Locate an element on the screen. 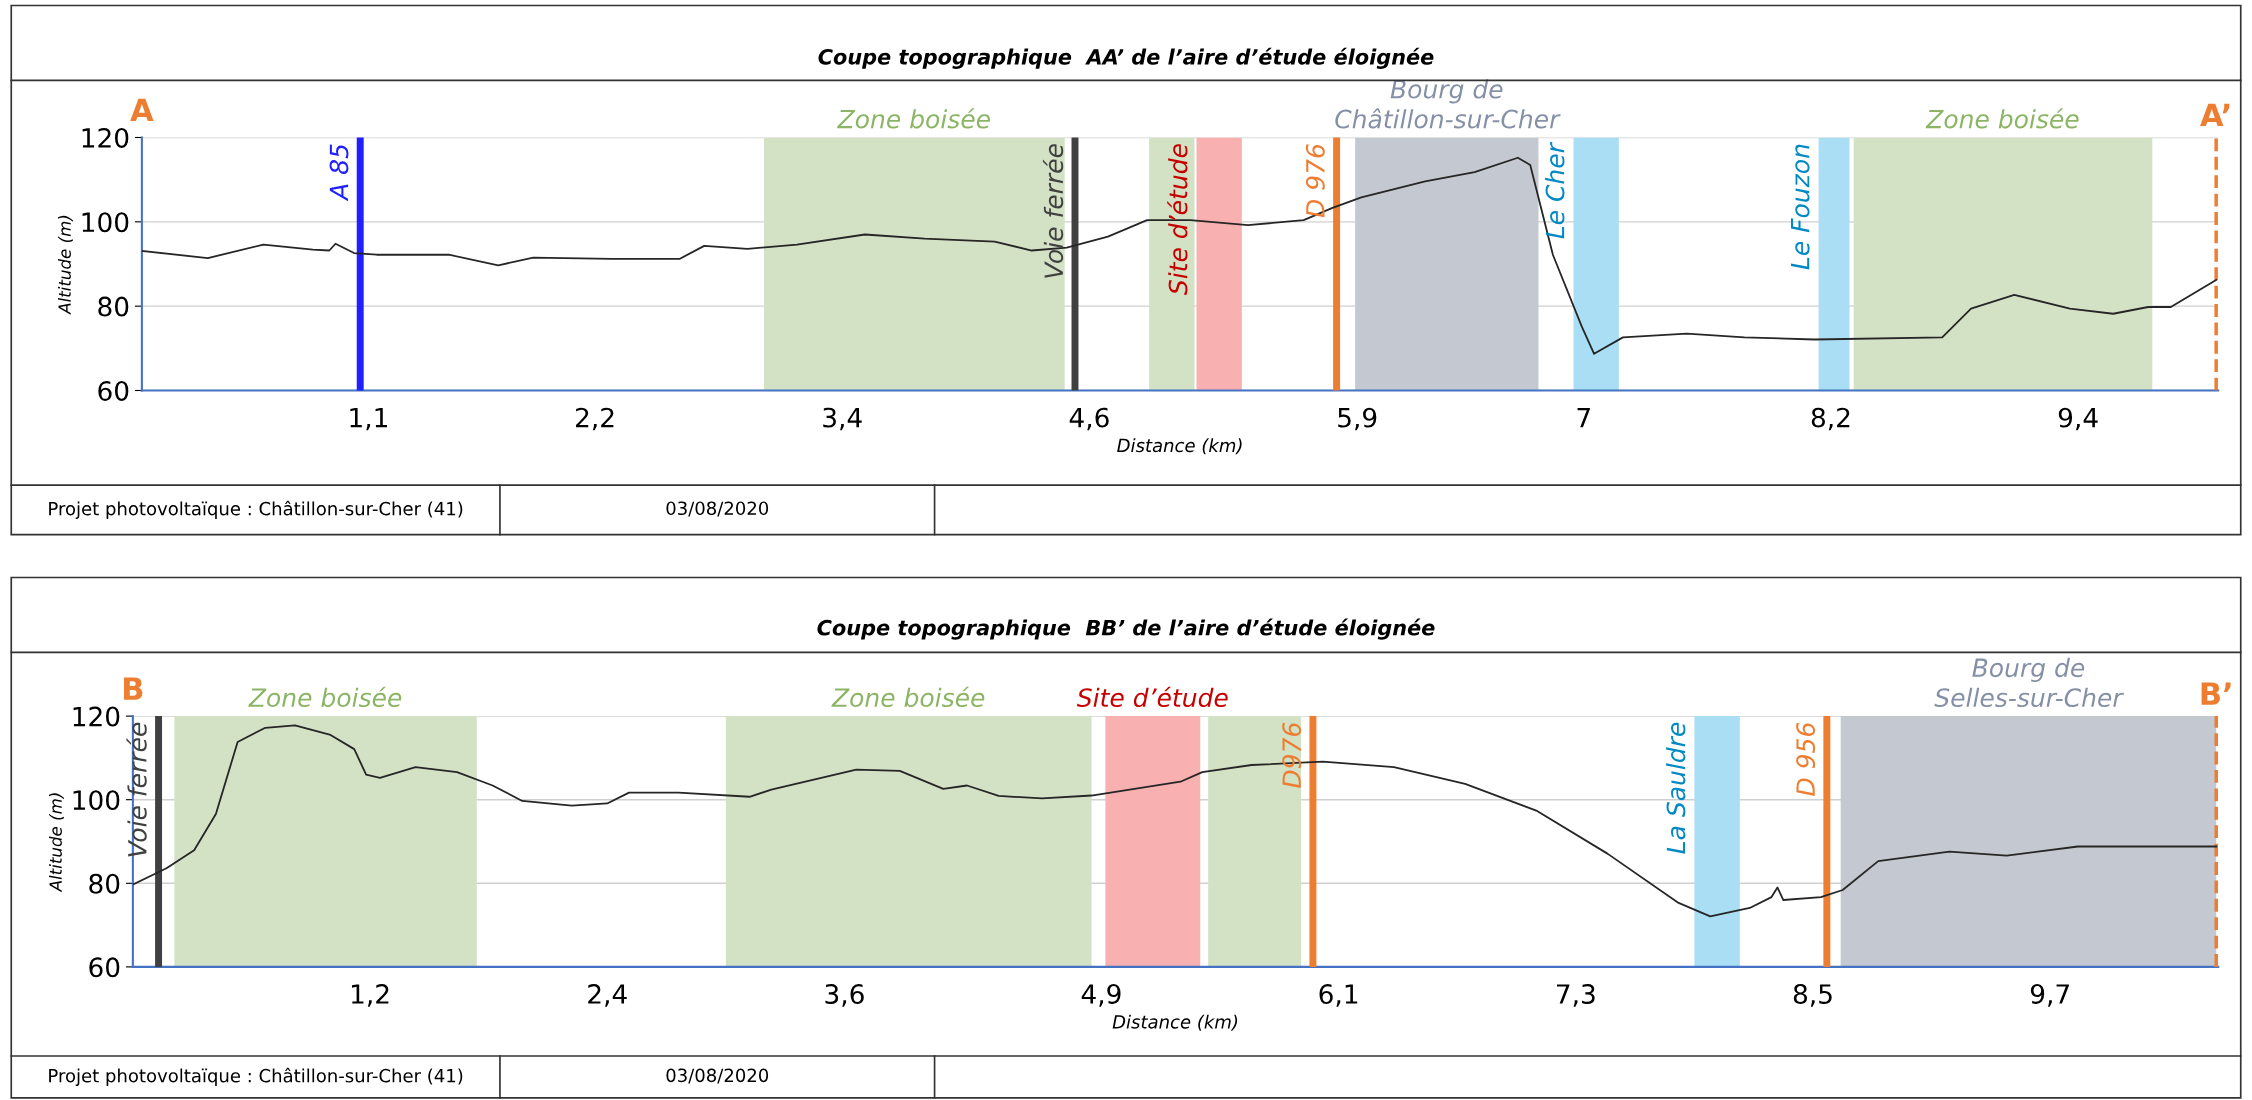 The height and width of the screenshot is (1100, 2252). band-label: Bourg de Selles-sur-Cher is located at coordinates (2029, 682).